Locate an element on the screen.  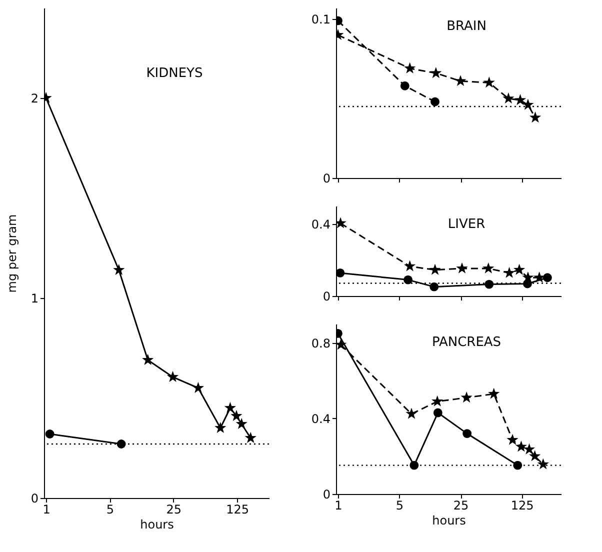
text: PANCREAS is located at coordinates (467, 342).